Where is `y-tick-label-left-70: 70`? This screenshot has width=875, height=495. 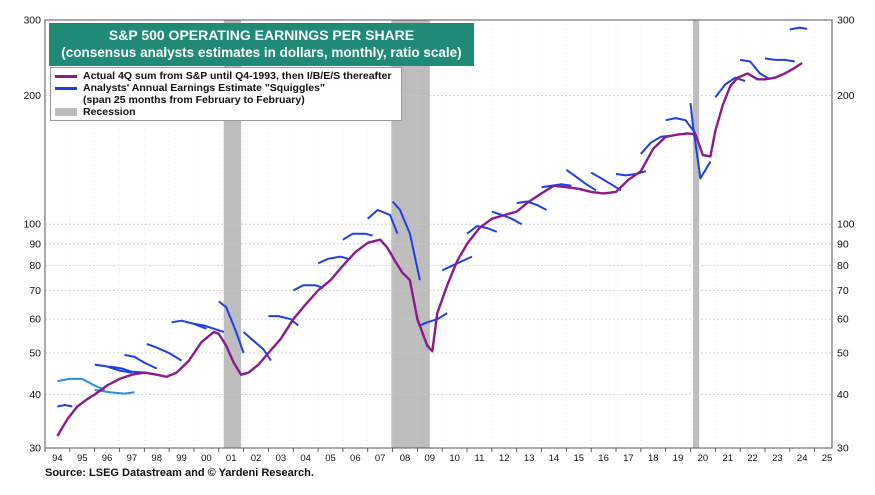 y-tick-label-left-70: 70 is located at coordinates (35, 291).